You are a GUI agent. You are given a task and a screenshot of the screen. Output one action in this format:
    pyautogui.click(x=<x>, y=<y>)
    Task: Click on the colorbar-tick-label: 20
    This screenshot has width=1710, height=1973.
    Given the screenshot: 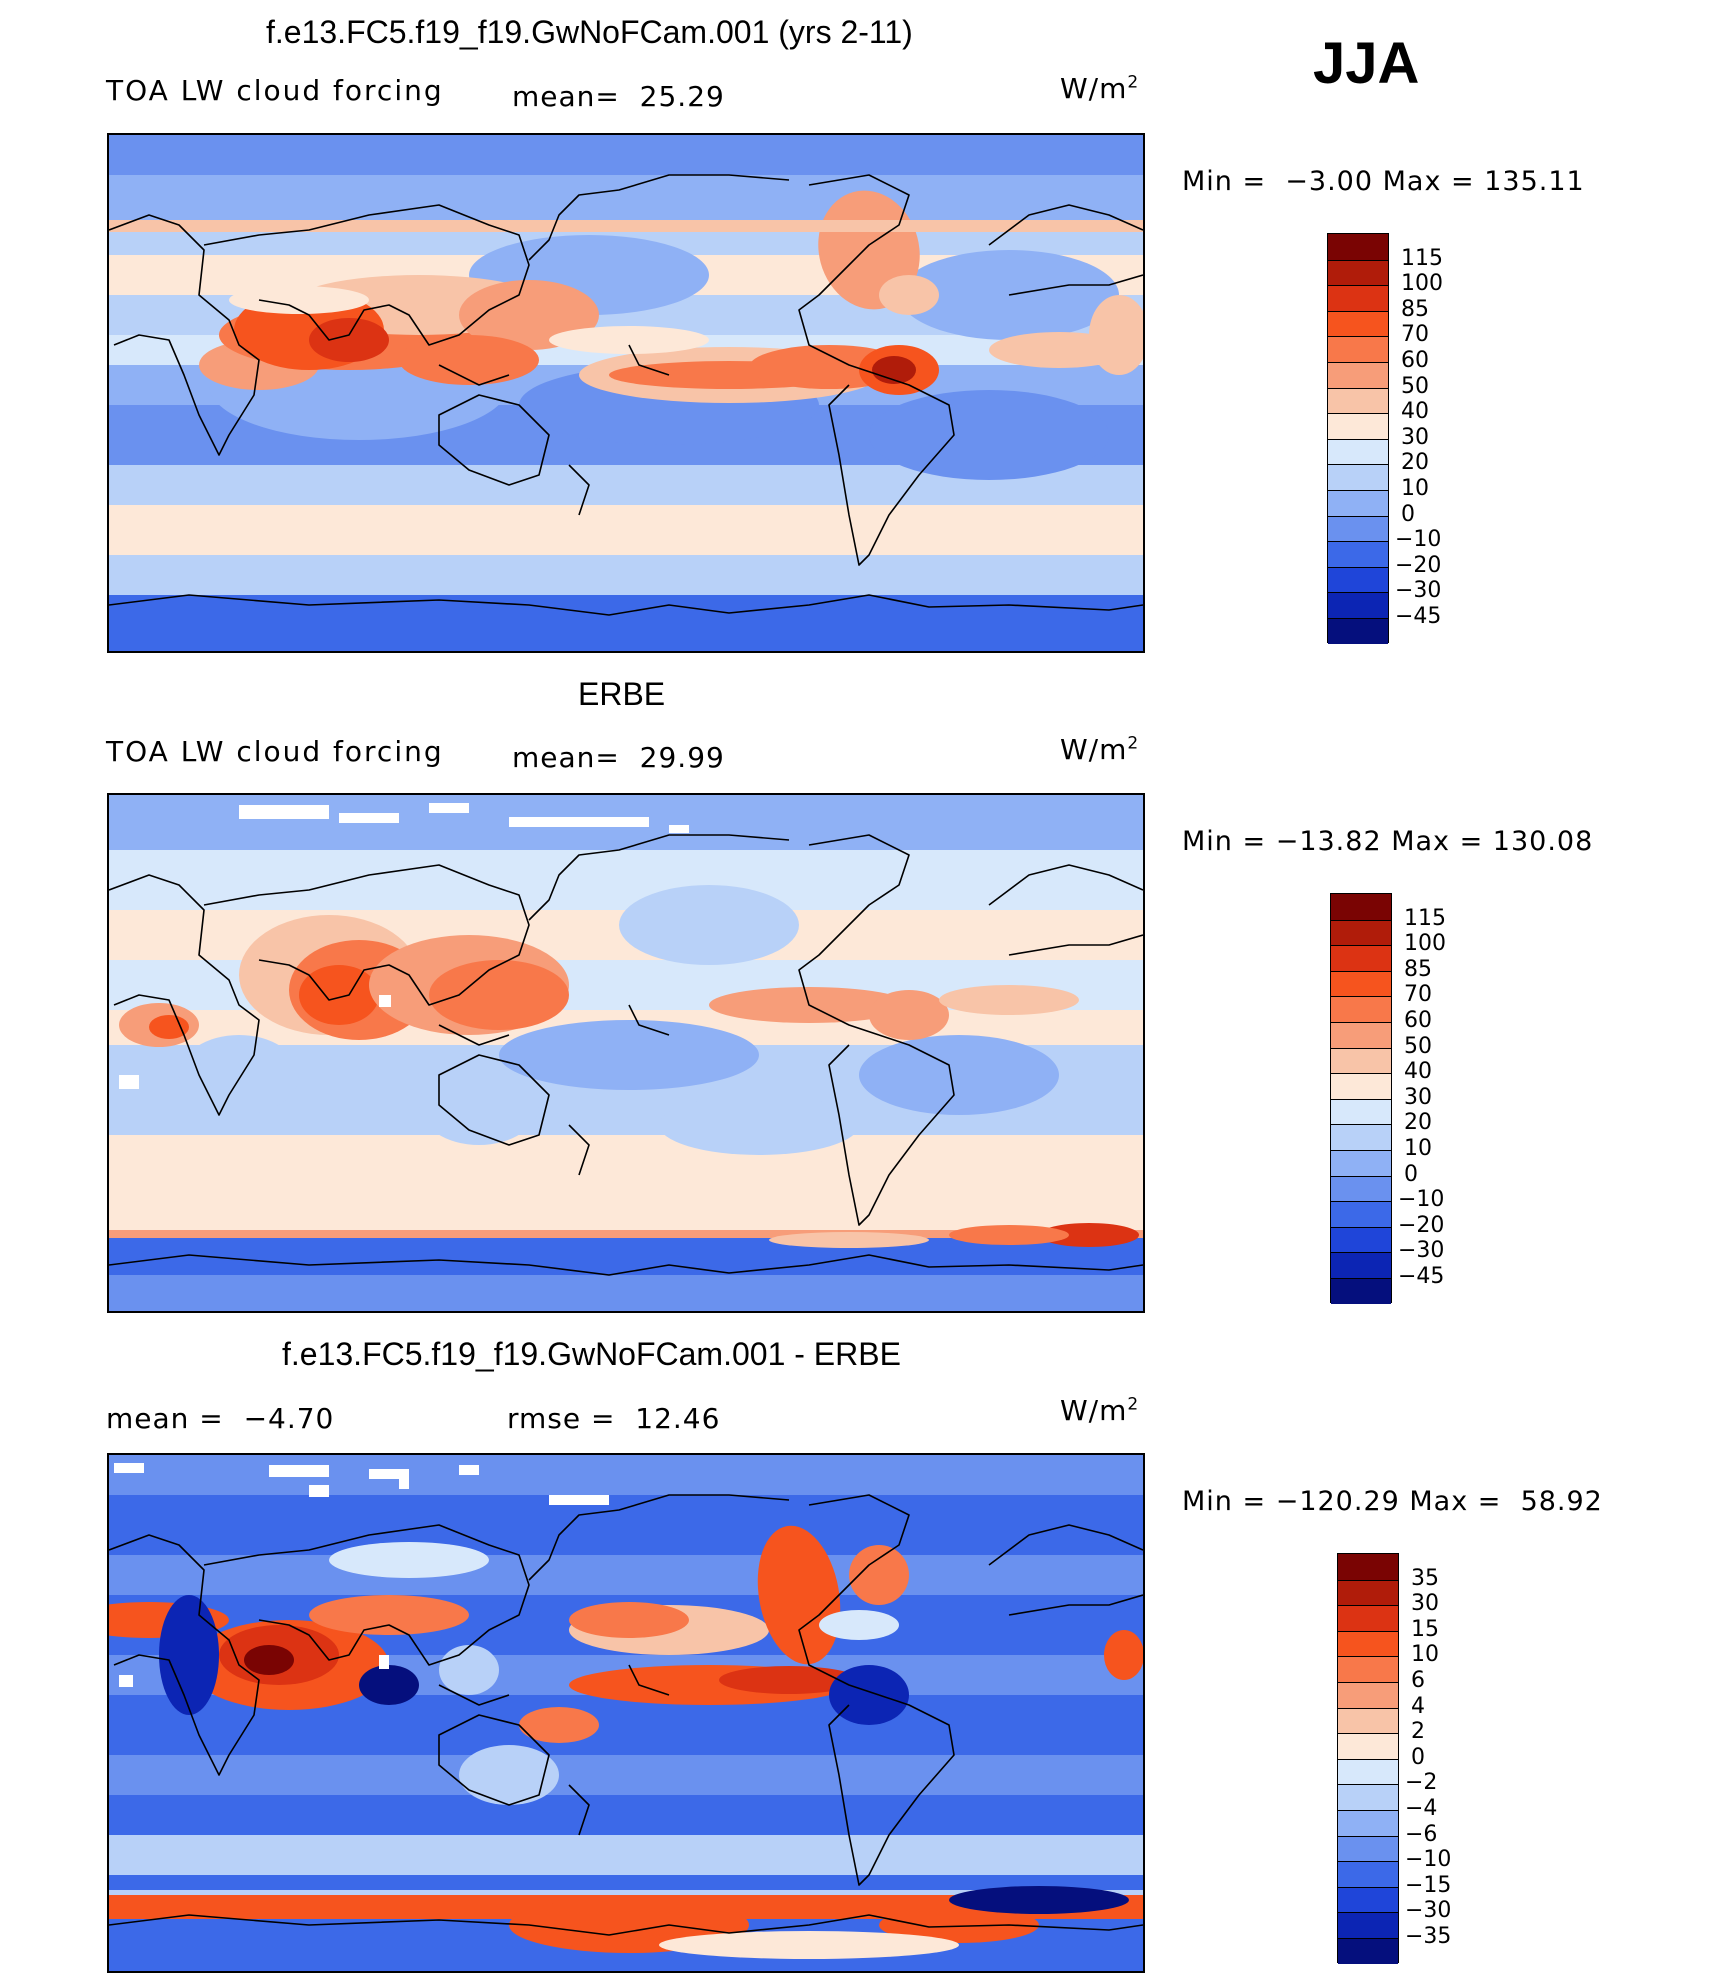 What is the action you would take?
    pyautogui.click(x=1415, y=463)
    